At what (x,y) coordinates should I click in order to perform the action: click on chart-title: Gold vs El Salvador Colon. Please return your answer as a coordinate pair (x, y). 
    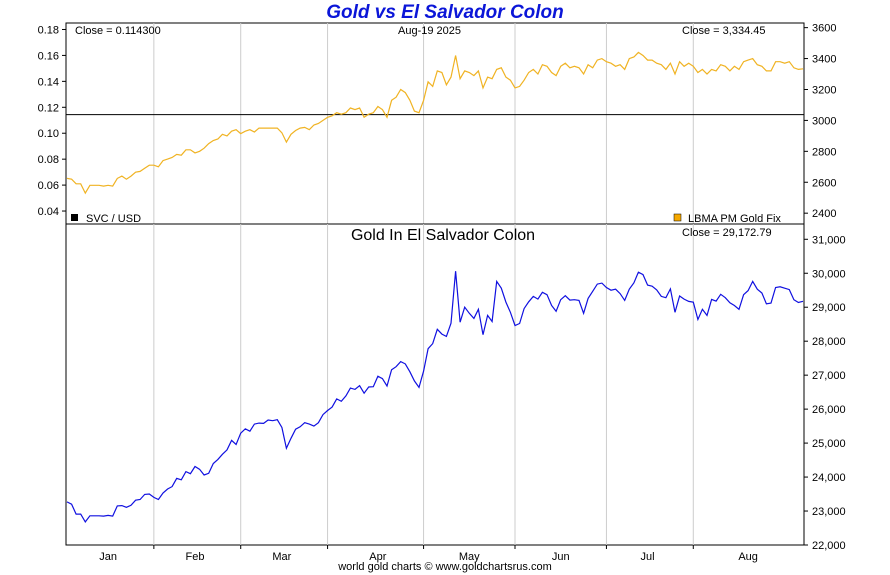
    Looking at the image, I should click on (445, 12).